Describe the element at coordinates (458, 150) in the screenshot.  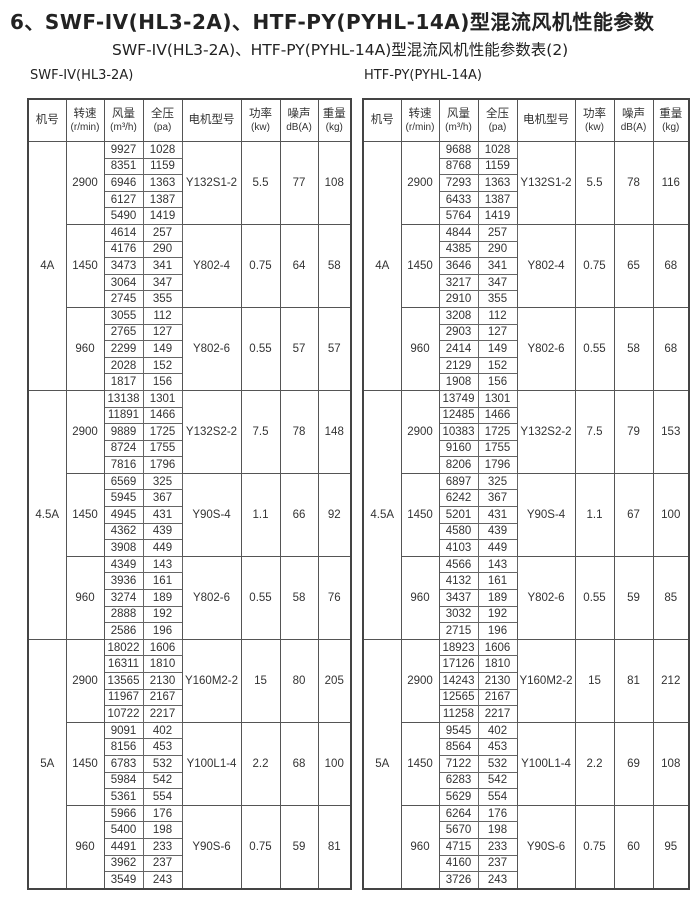
I see `flow-cell: 9688` at that location.